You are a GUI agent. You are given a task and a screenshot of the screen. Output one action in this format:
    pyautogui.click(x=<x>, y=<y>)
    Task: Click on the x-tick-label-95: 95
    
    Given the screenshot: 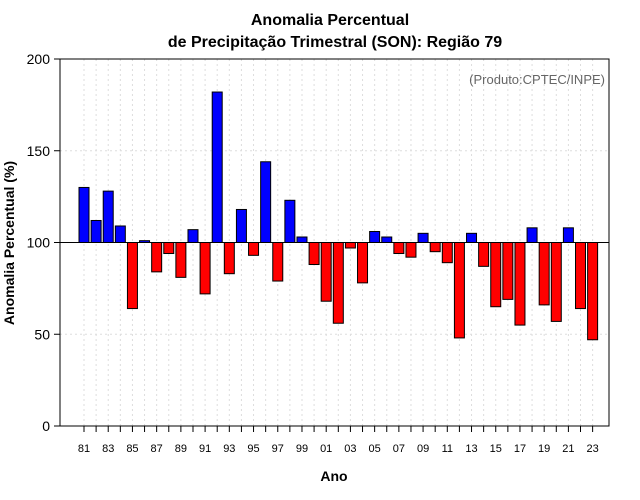 What is the action you would take?
    pyautogui.click(x=253, y=449)
    